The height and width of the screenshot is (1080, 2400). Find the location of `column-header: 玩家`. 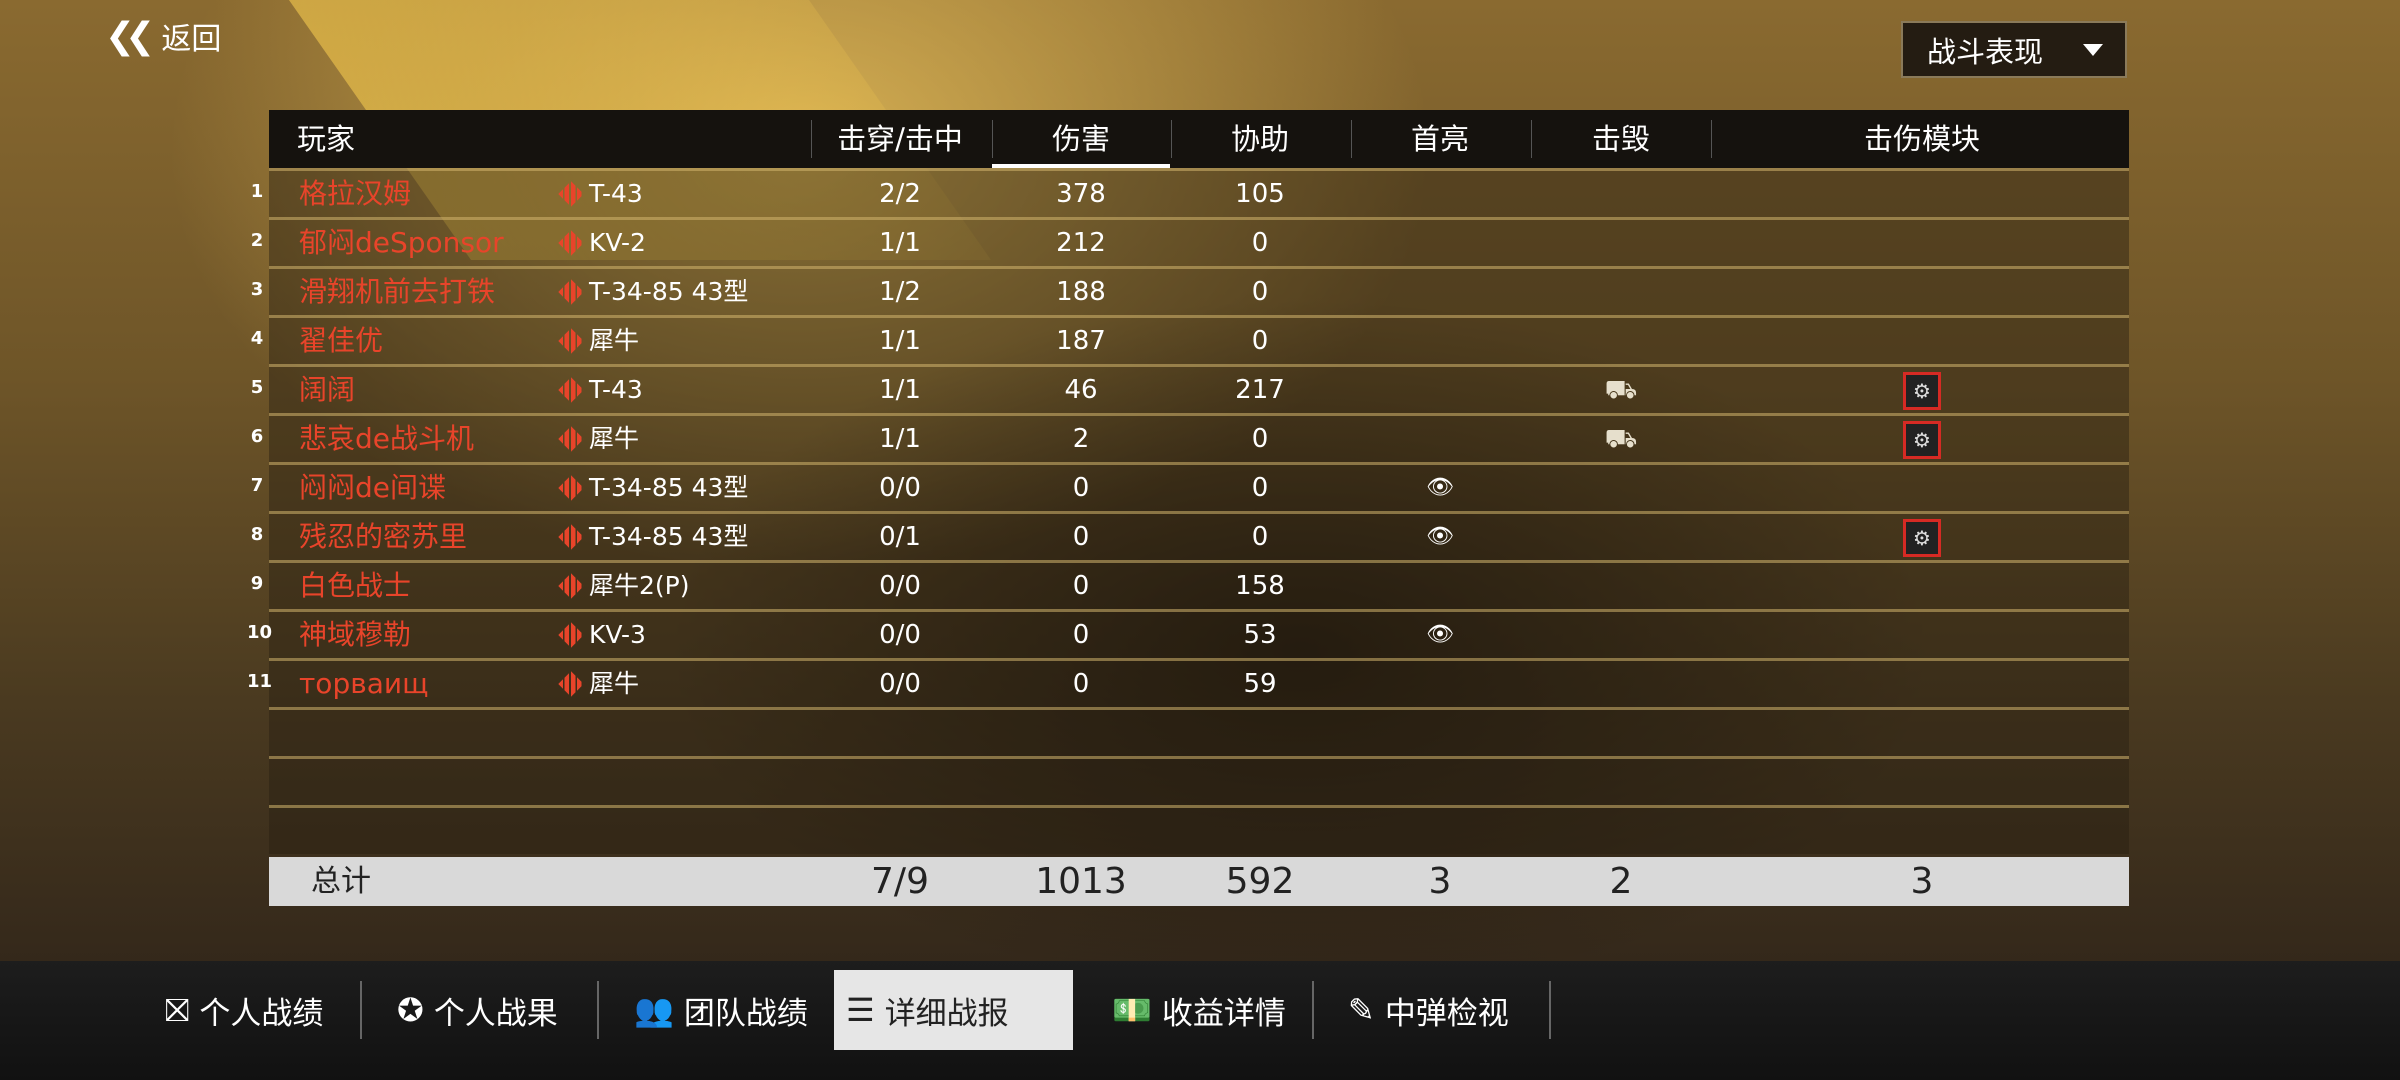

column-header: 玩家 is located at coordinates (326, 139).